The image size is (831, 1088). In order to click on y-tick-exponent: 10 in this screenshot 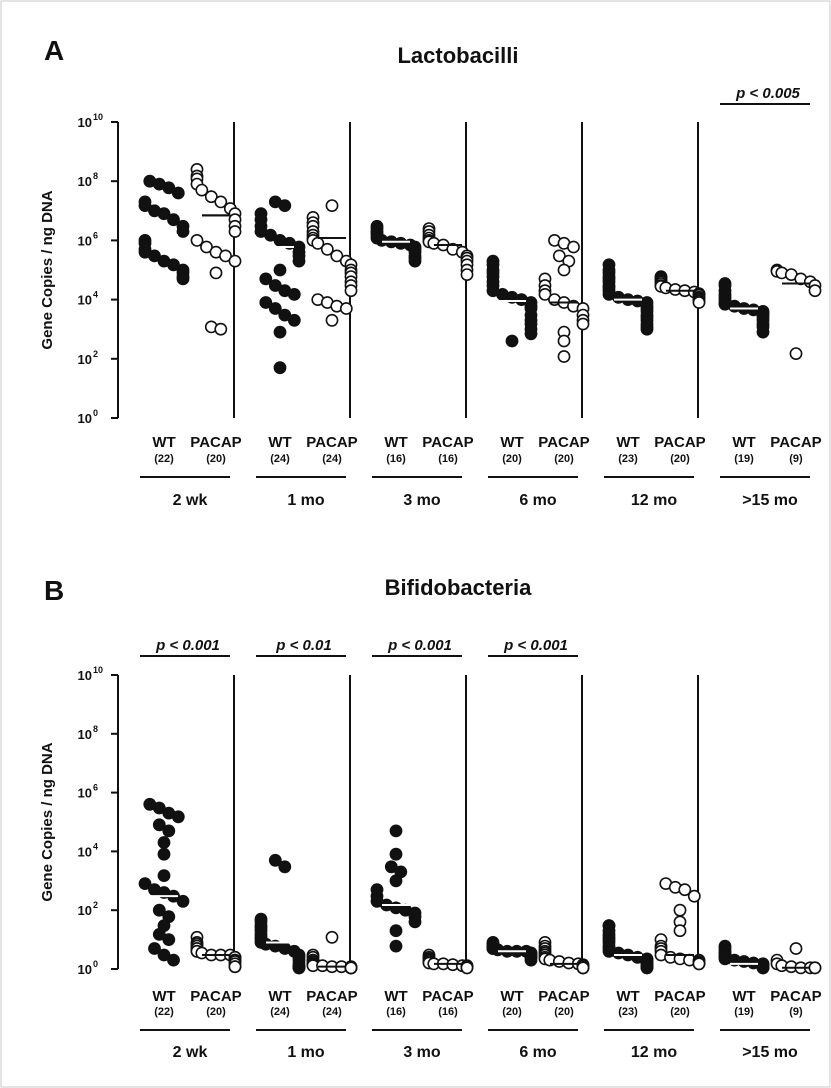, I will do `click(98, 670)`.